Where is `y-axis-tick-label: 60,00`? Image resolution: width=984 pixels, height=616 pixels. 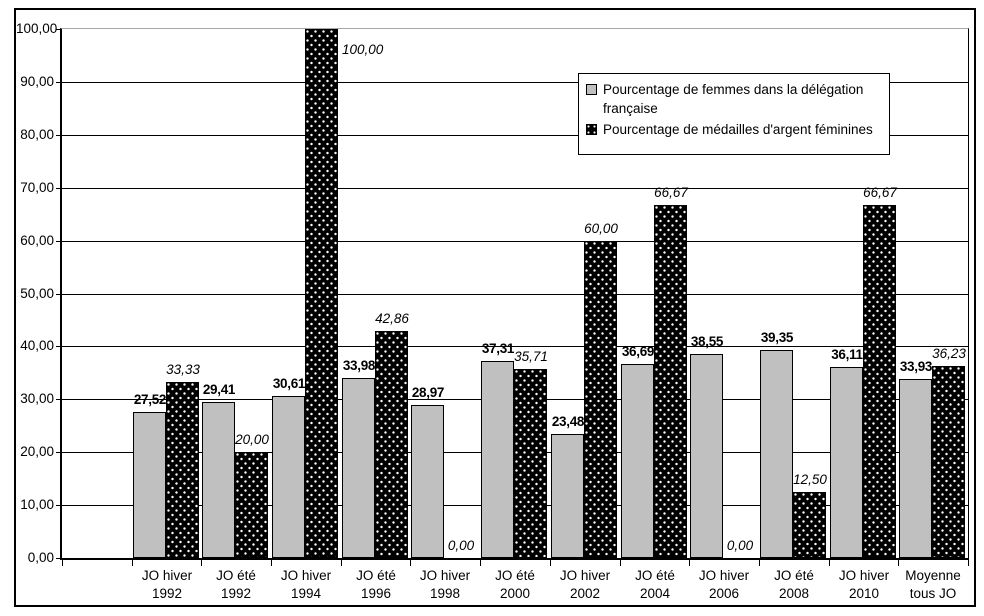 y-axis-tick-label: 60,00 is located at coordinates (37, 240).